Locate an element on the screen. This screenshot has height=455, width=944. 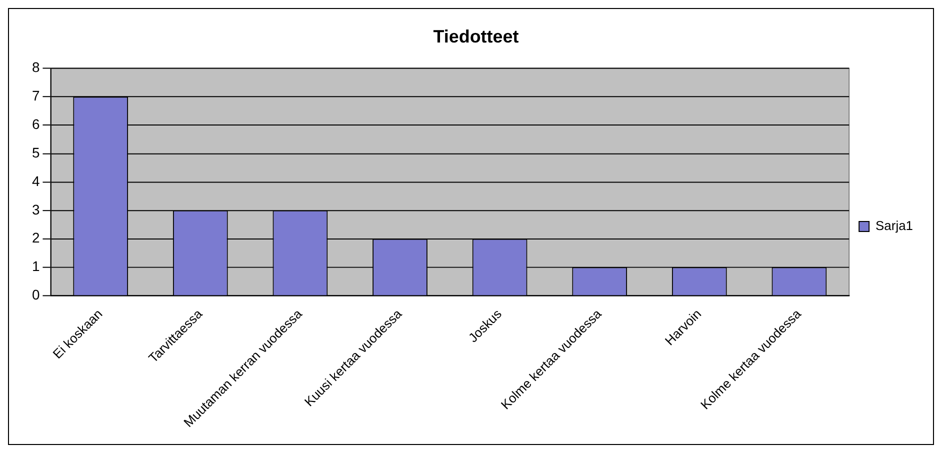
y-tick-label: 0 is located at coordinates (36, 294).